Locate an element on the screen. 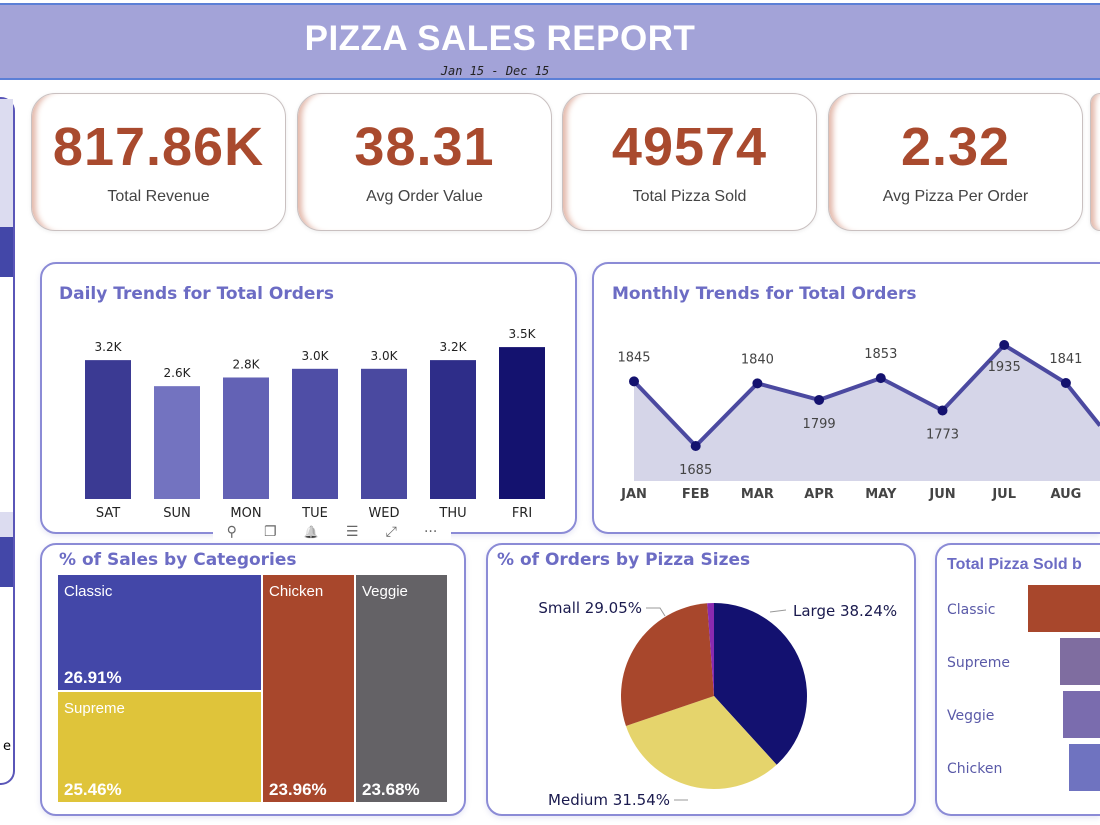 The image size is (1100, 825). chart-title: Monthly Trends for Total Orders is located at coordinates (764, 294).